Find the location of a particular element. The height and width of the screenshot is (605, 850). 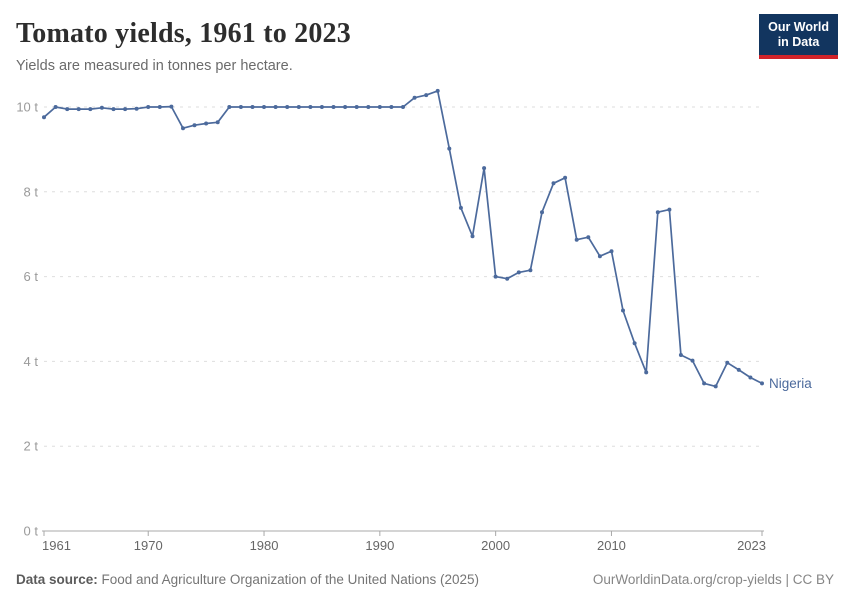

data-point-1982 is located at coordinates (287, 107).